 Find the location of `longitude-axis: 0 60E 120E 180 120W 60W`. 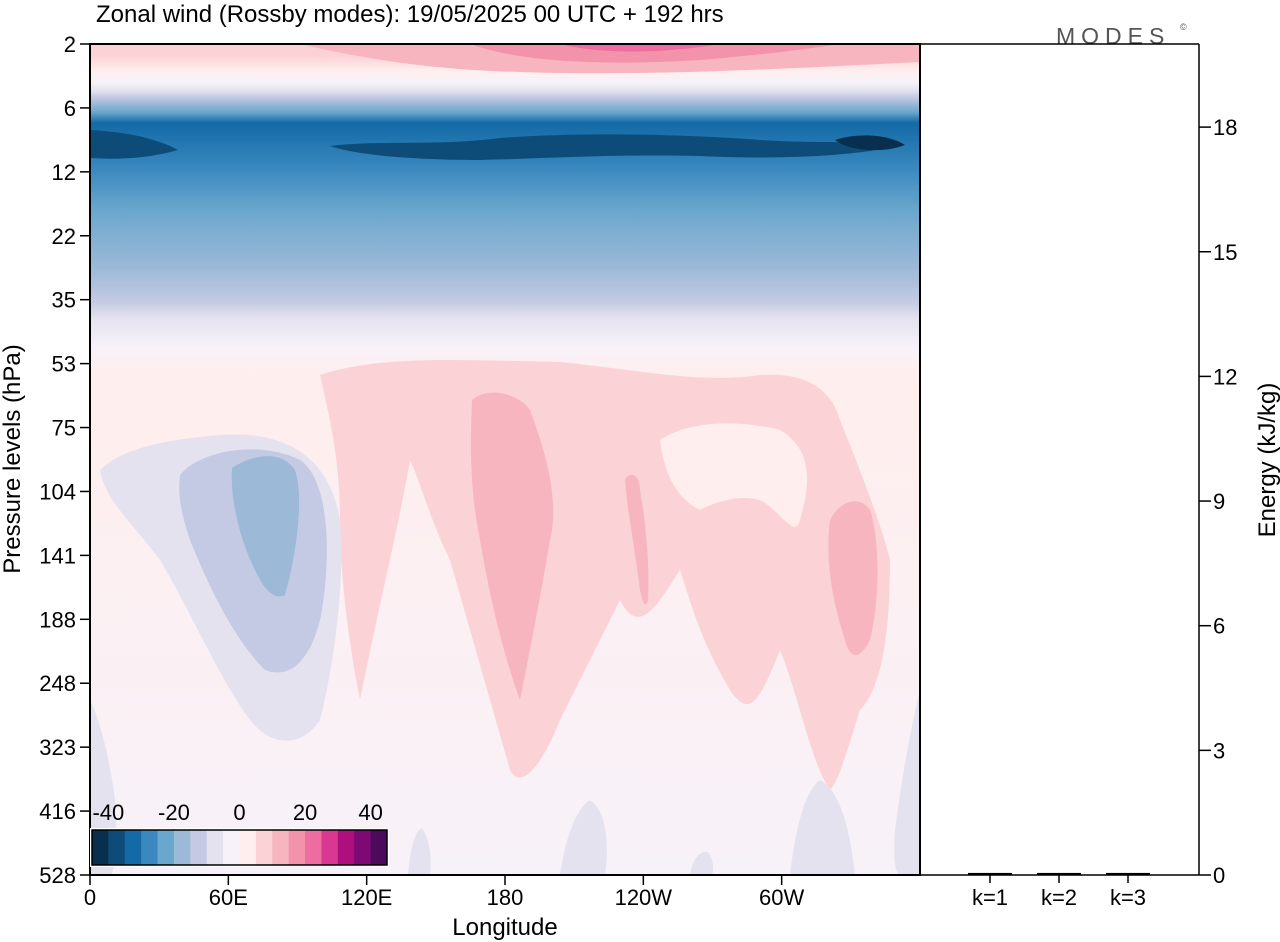

longitude-axis: 0 60E 120E 180 120W 60W is located at coordinates (444, 892).